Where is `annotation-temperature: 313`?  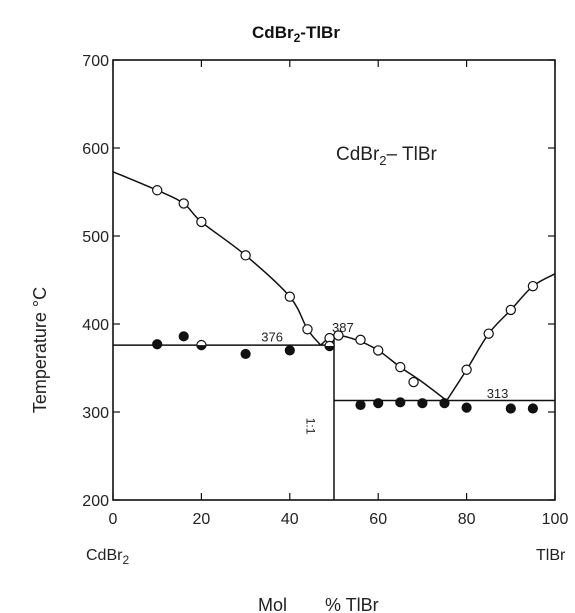
annotation-temperature: 313 is located at coordinates (498, 393).